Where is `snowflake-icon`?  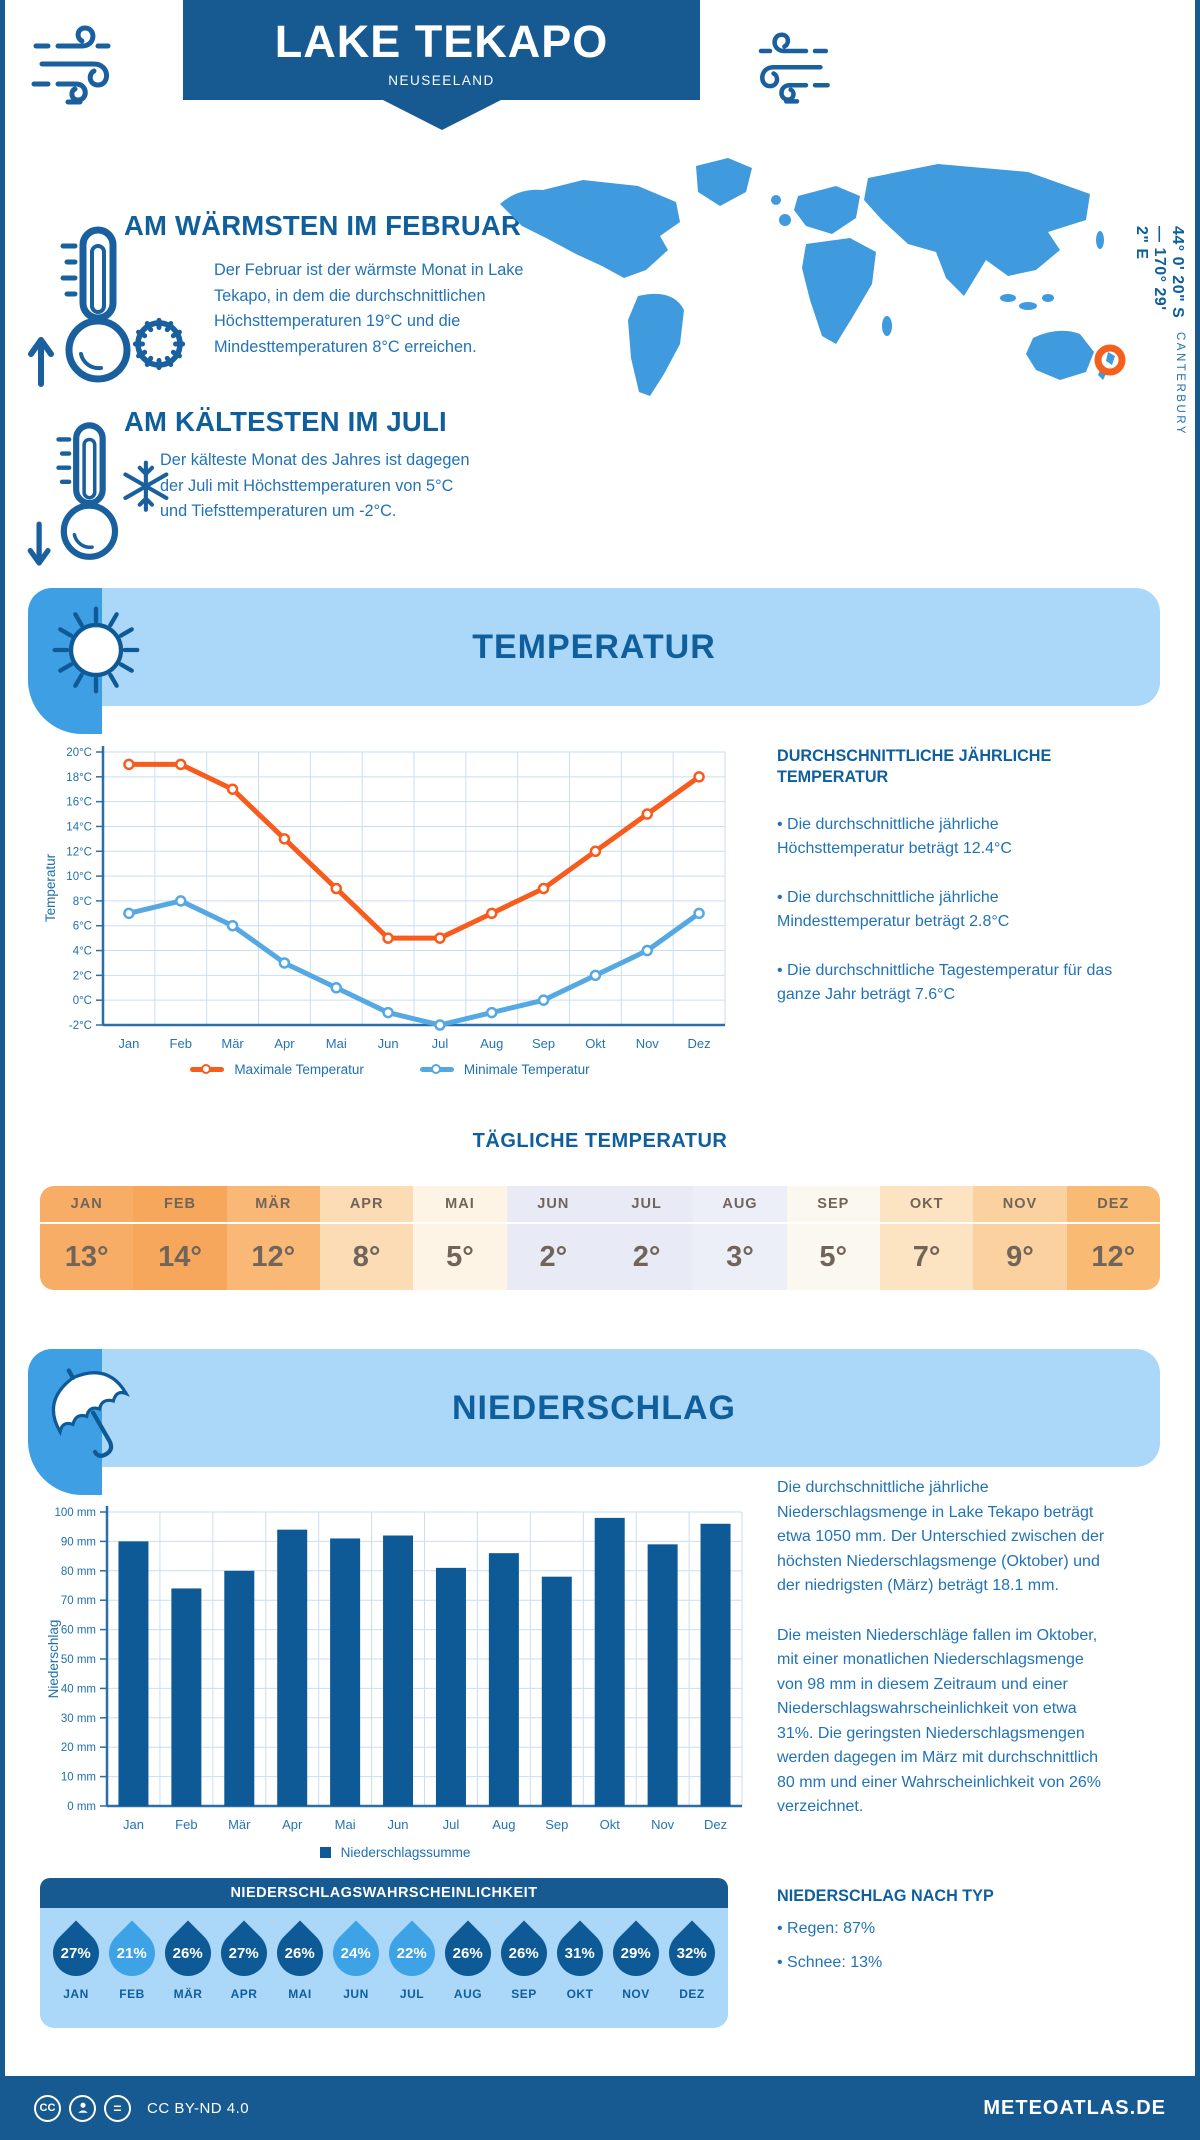 snowflake-icon is located at coordinates (146, 486).